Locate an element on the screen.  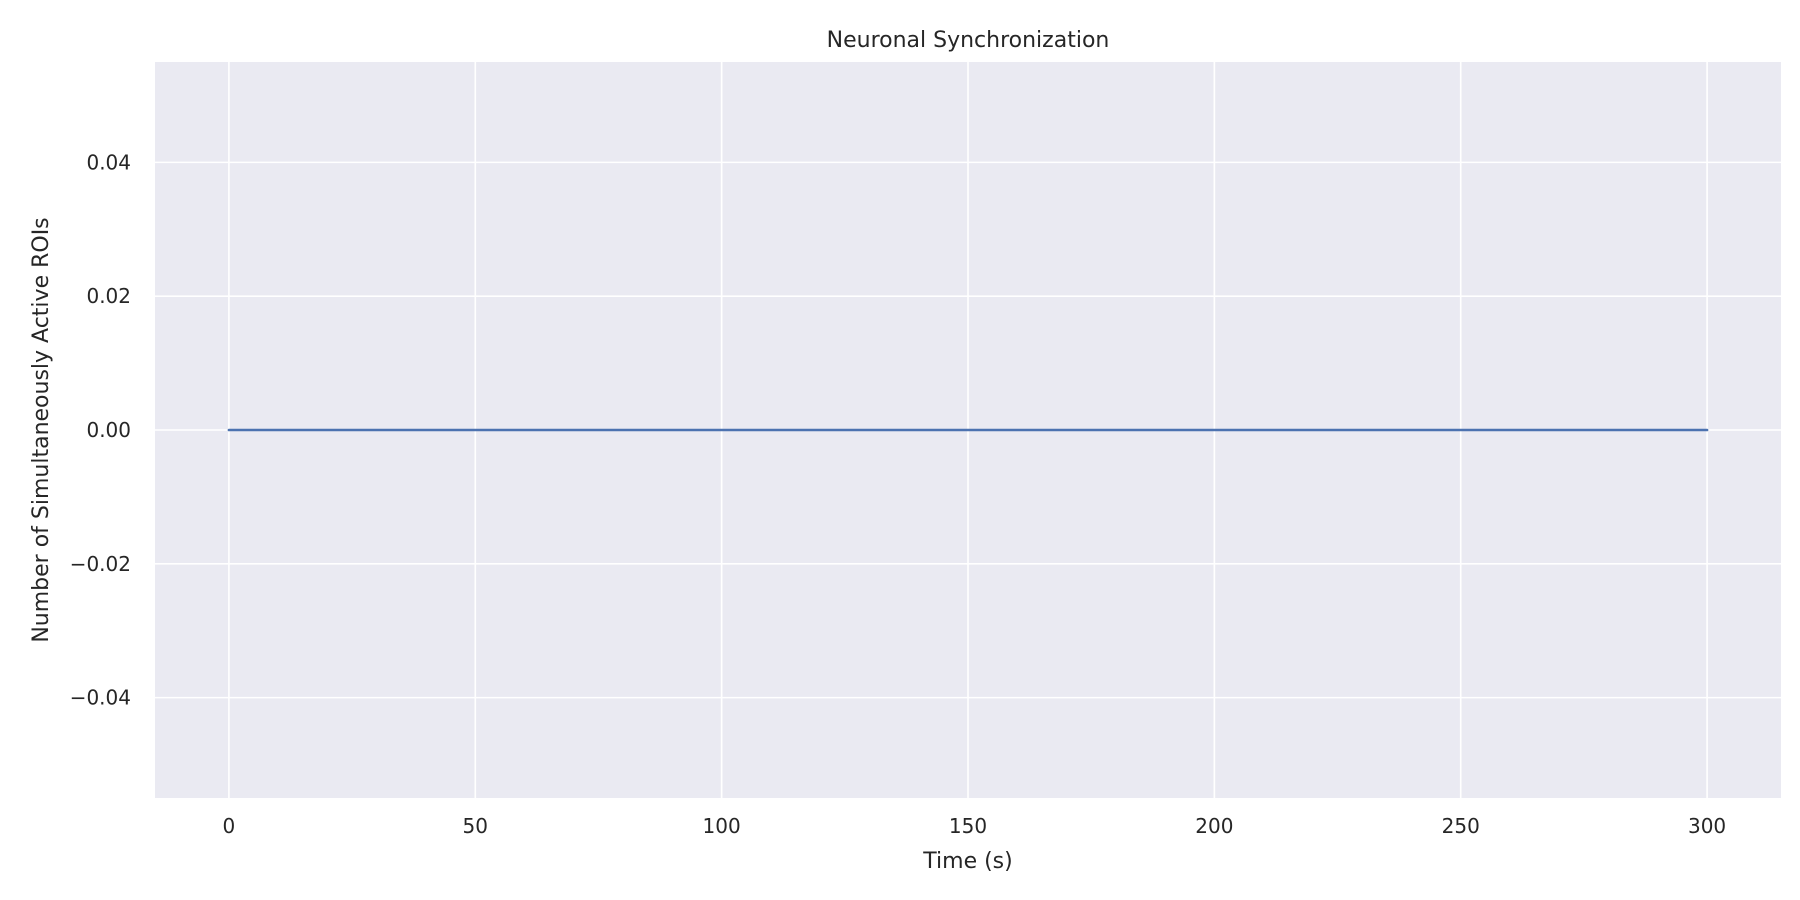
x-tick-label: 150 is located at coordinates (968, 826).